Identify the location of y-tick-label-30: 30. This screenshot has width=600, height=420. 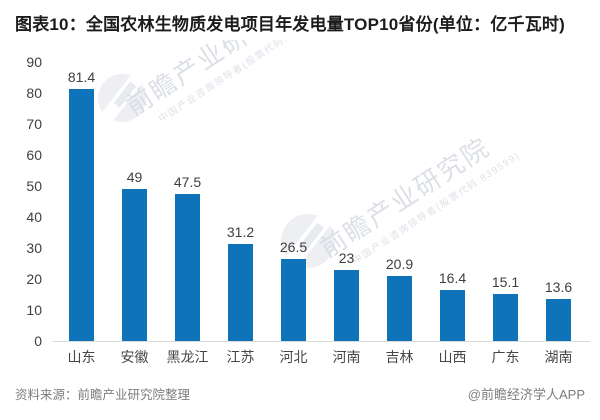
(34, 248).